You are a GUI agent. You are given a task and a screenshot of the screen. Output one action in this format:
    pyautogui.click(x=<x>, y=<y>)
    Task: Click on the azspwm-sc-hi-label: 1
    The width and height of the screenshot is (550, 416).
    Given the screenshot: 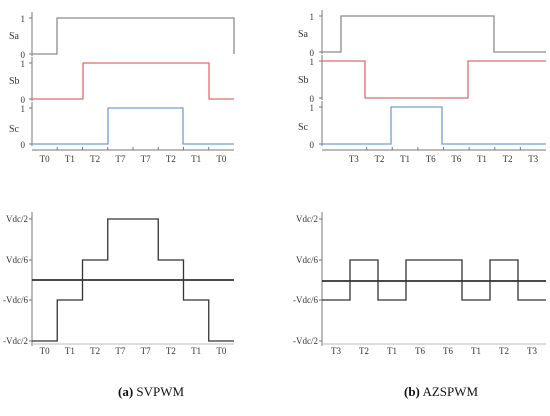 What is the action you would take?
    pyautogui.click(x=312, y=108)
    